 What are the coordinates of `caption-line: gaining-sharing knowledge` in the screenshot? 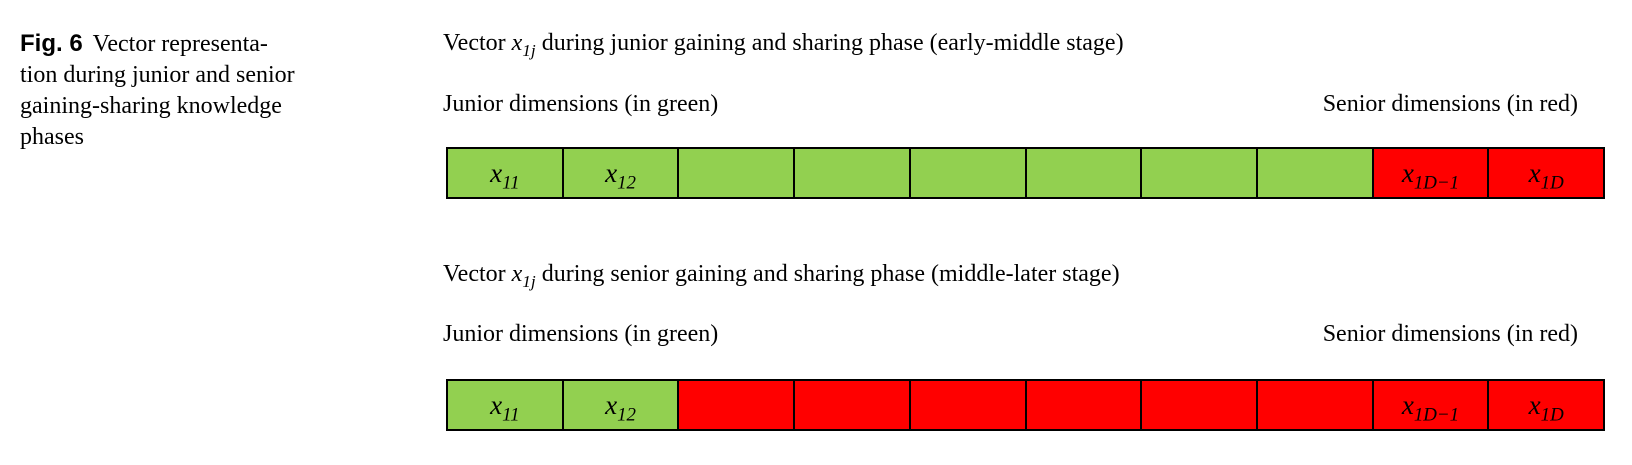 It's located at (151, 106).